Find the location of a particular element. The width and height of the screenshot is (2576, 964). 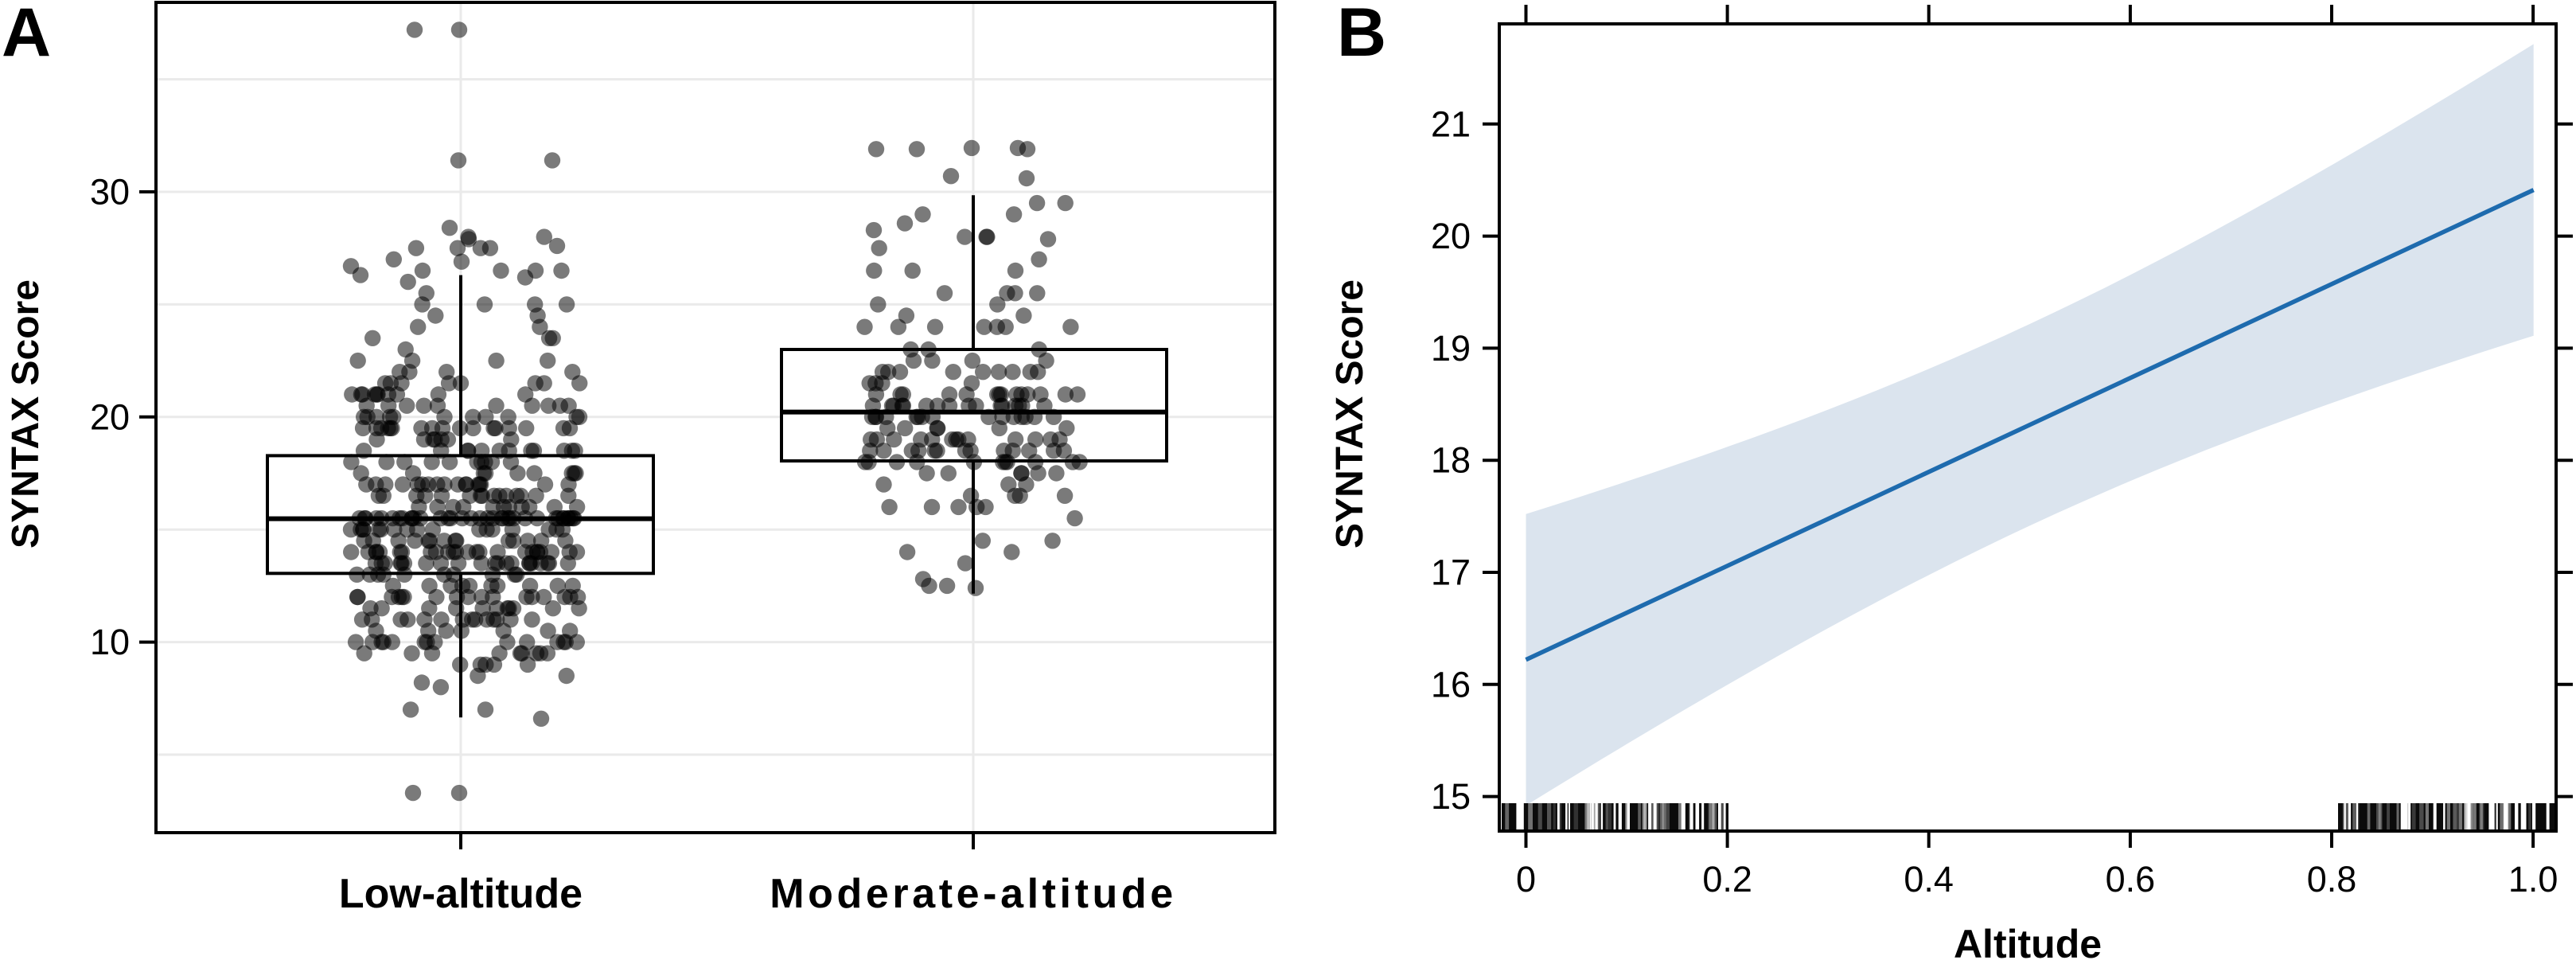

svg-text: 0.2 is located at coordinates (1727, 880).